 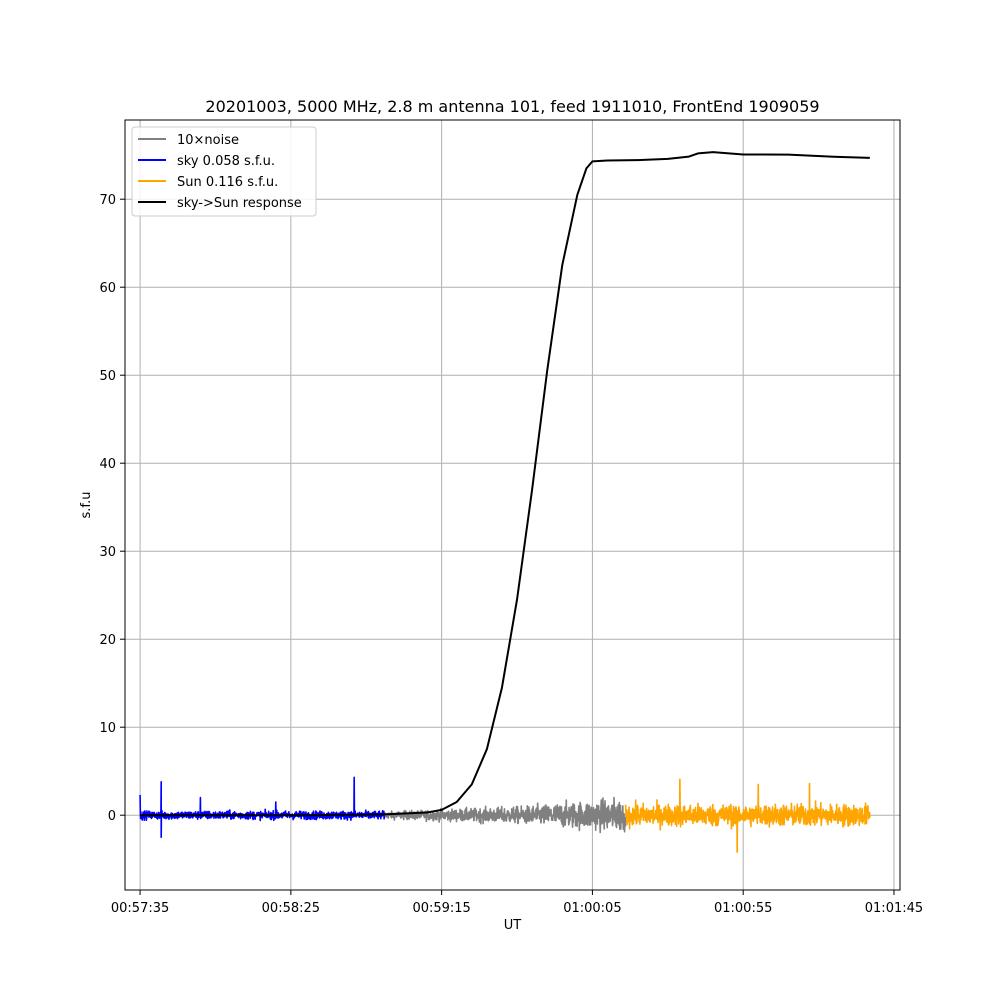 What do you see at coordinates (112, 816) in the screenshot?
I see `y-tick-label: 0` at bounding box center [112, 816].